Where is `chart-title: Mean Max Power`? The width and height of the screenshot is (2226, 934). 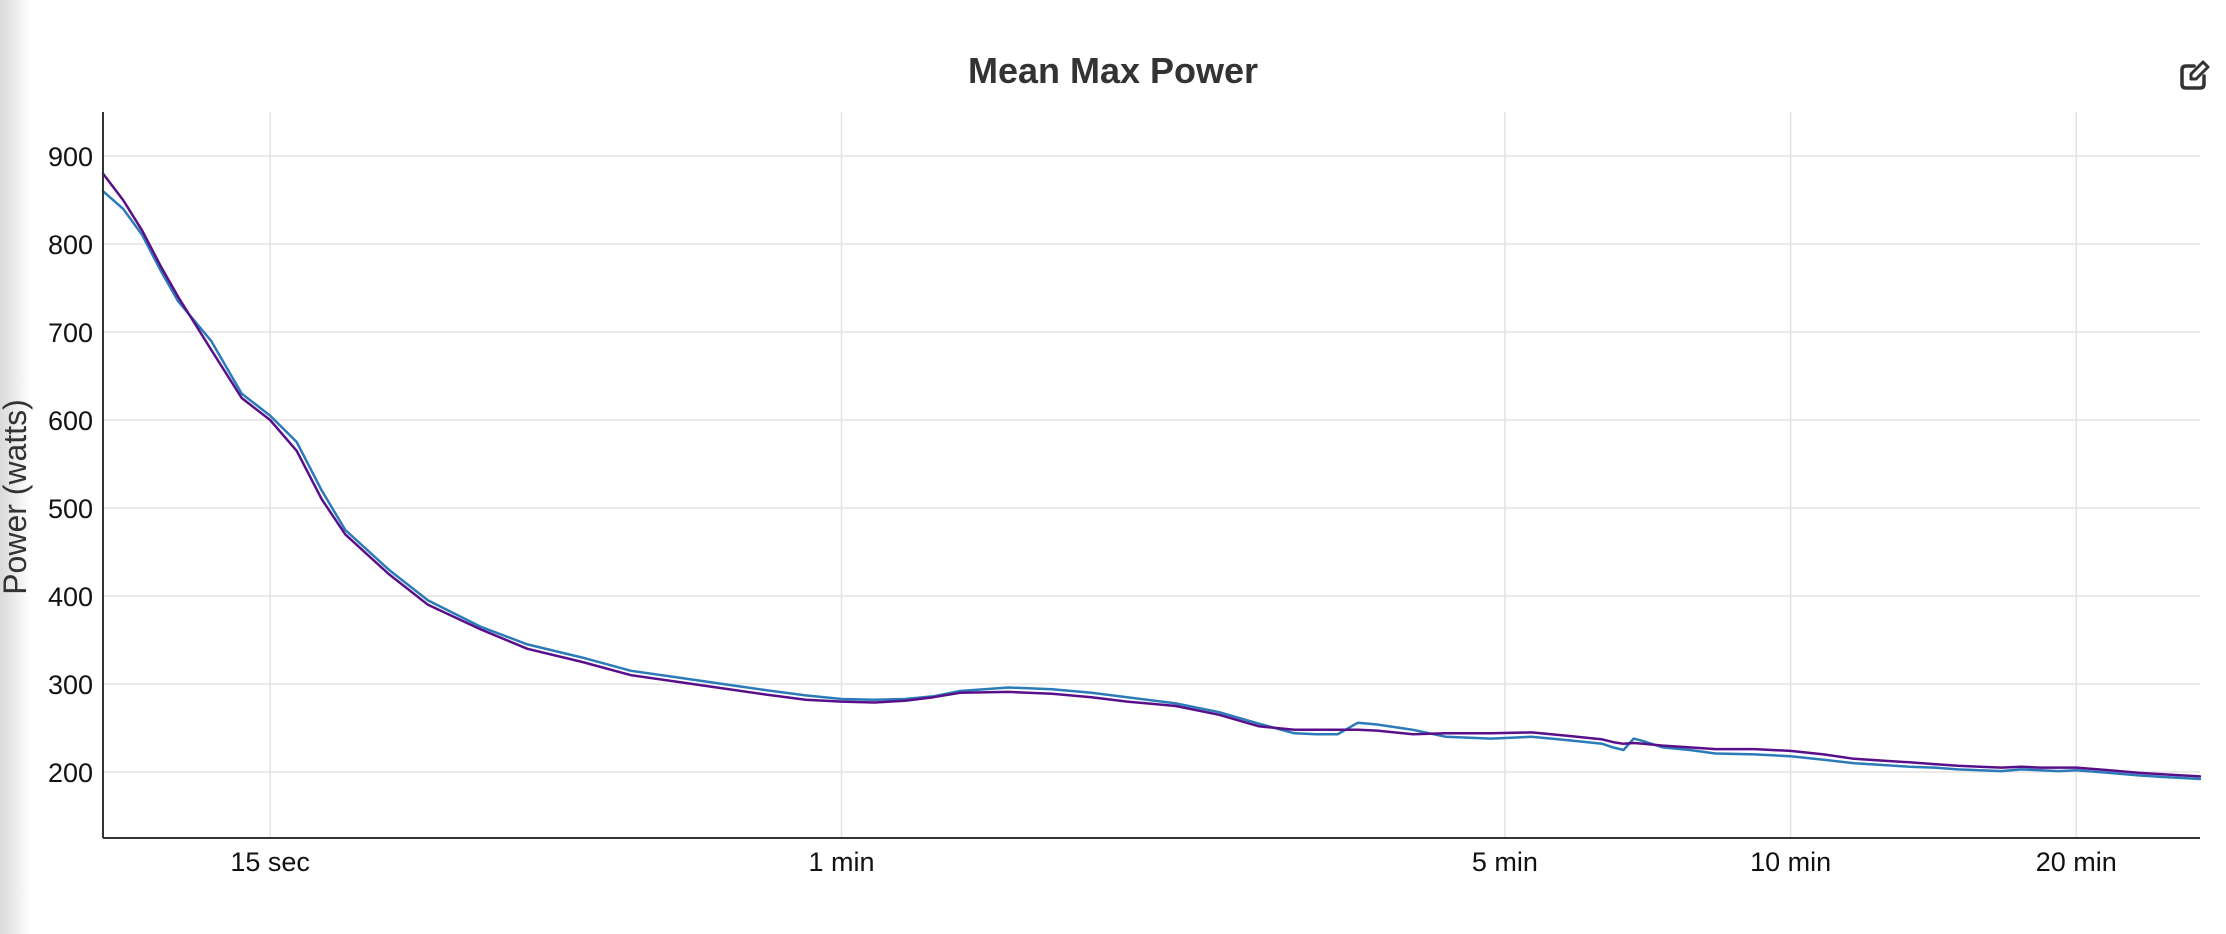 chart-title: Mean Max Power is located at coordinates (1113, 70).